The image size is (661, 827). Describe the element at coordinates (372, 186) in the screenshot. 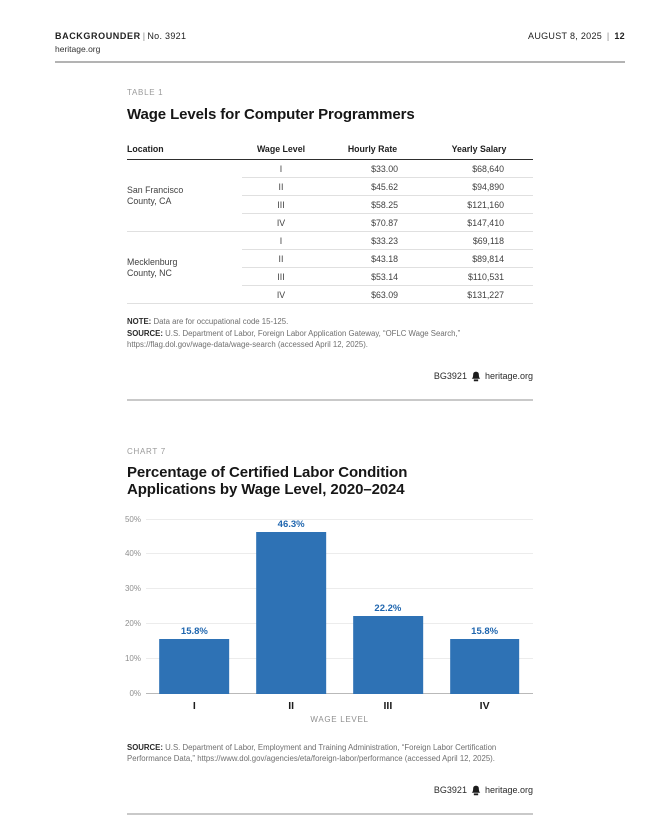

I see `hourly-rate-cell: $45.62` at that location.